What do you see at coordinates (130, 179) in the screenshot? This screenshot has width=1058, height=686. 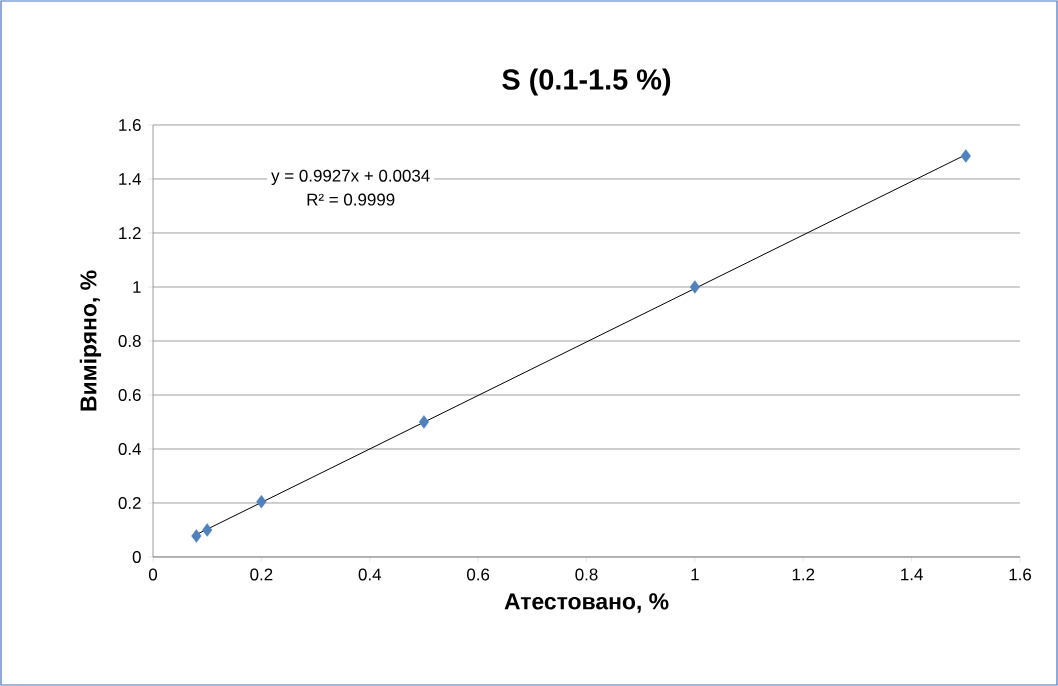 I see `y-tick-label: 1.4` at bounding box center [130, 179].